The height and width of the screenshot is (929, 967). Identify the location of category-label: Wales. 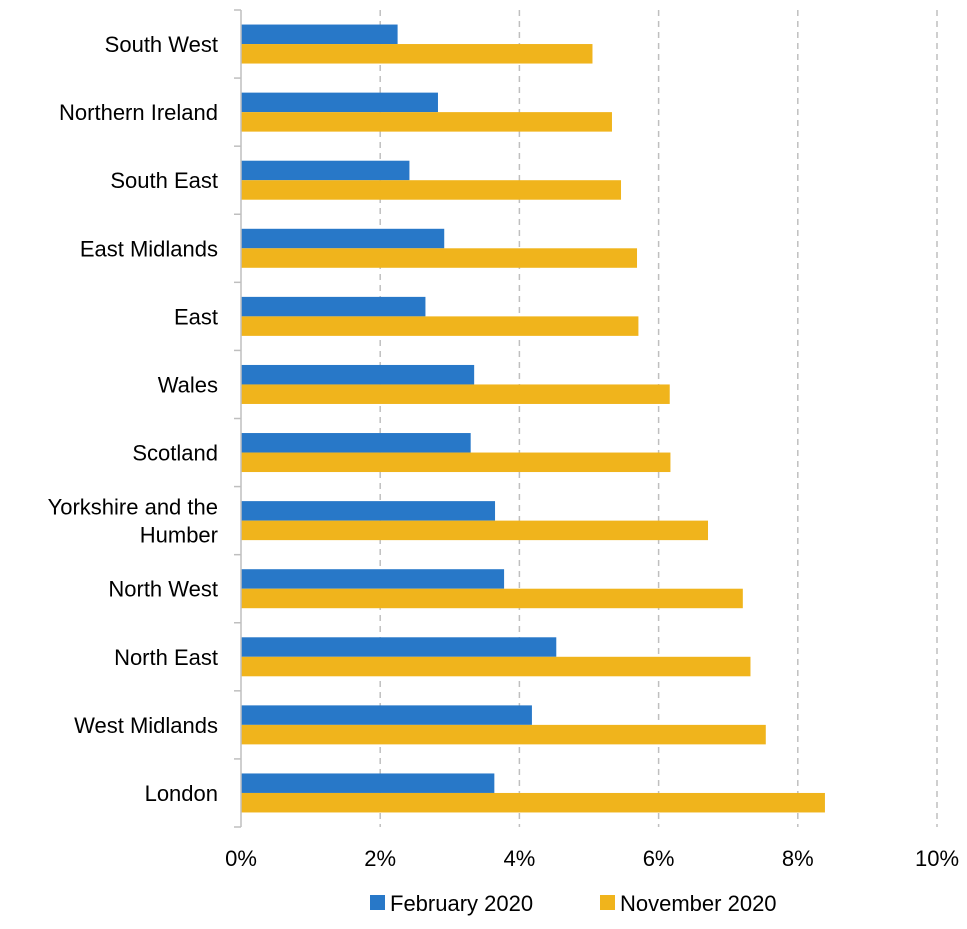
(188, 384).